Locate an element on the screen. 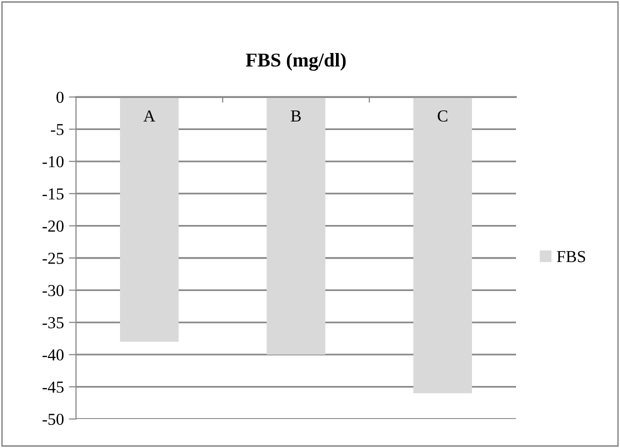  y-tick-label: -35 is located at coordinates (53, 322).